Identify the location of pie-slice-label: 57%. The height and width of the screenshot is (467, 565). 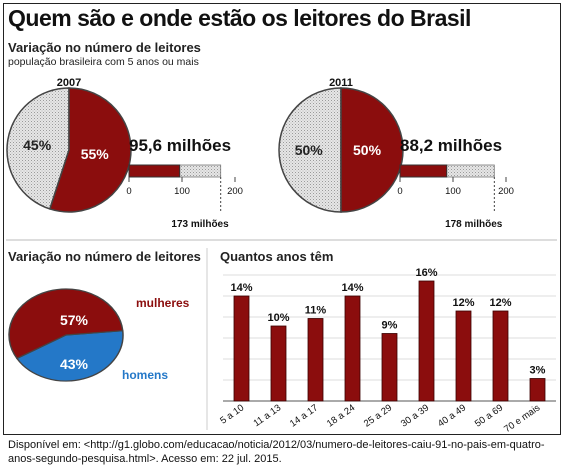
(74, 320).